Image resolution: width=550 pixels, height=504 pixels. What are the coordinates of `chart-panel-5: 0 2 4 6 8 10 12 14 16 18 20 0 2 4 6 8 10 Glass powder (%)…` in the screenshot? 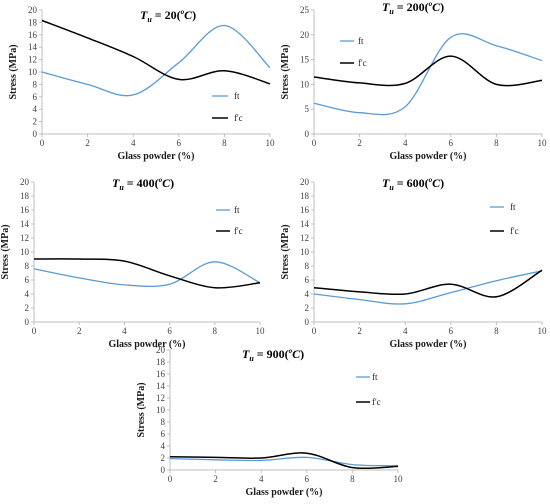 It's located at (269, 421).